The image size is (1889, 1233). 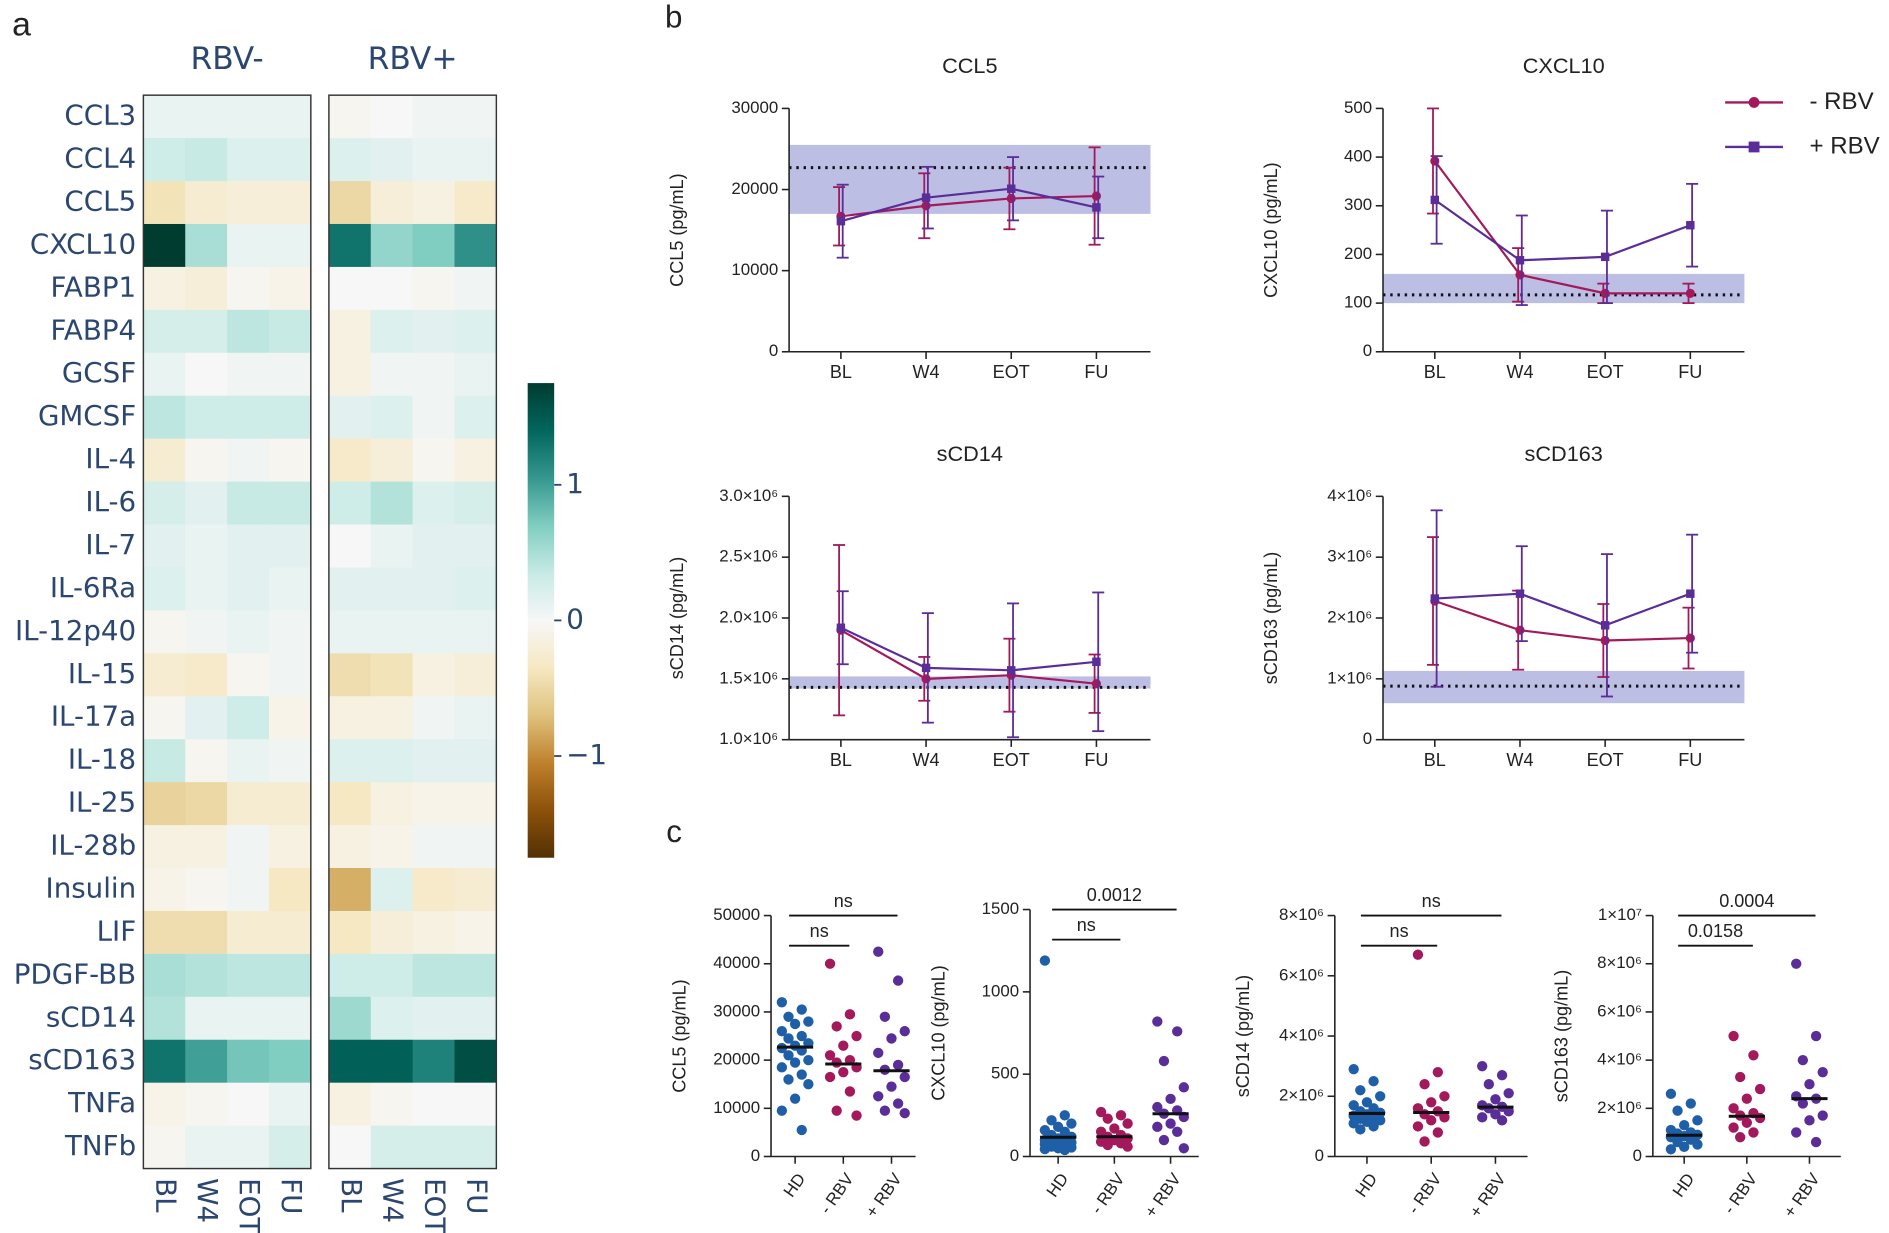 I want to click on x-tick-label: HD, so click(x=1367, y=1185).